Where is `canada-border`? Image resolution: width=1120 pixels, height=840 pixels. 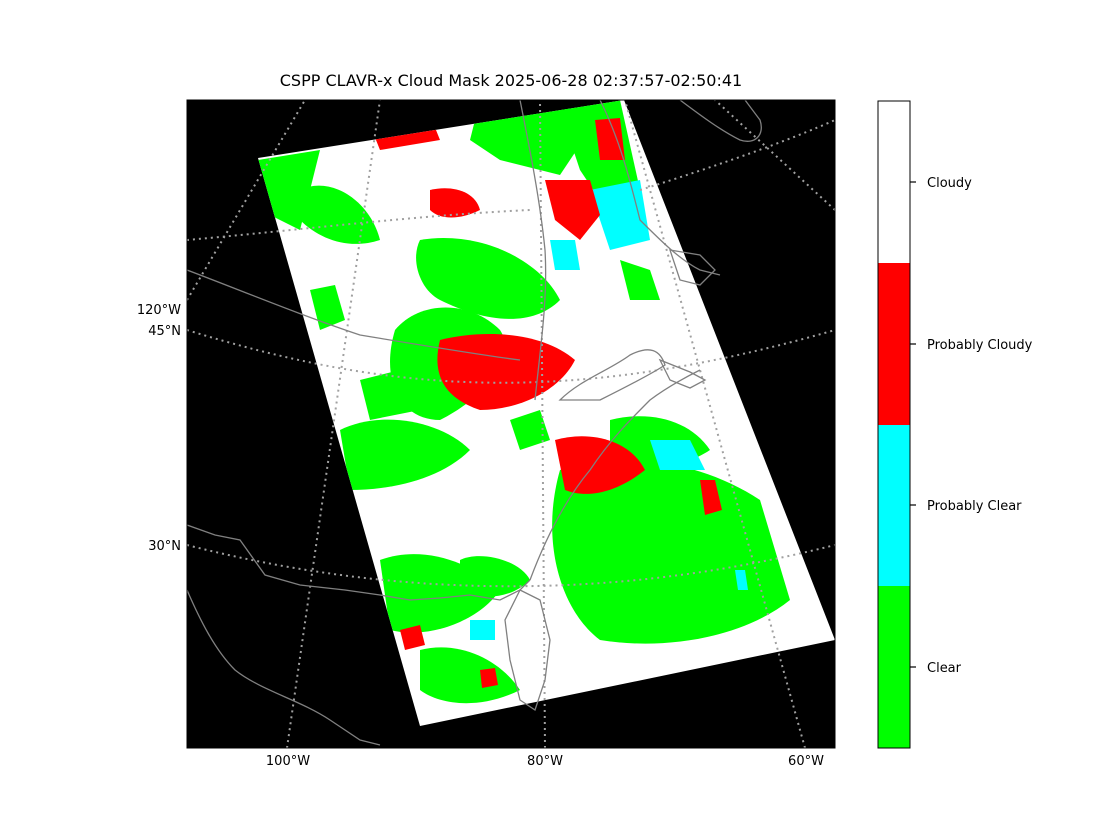 canada-border is located at coordinates (354, 315).